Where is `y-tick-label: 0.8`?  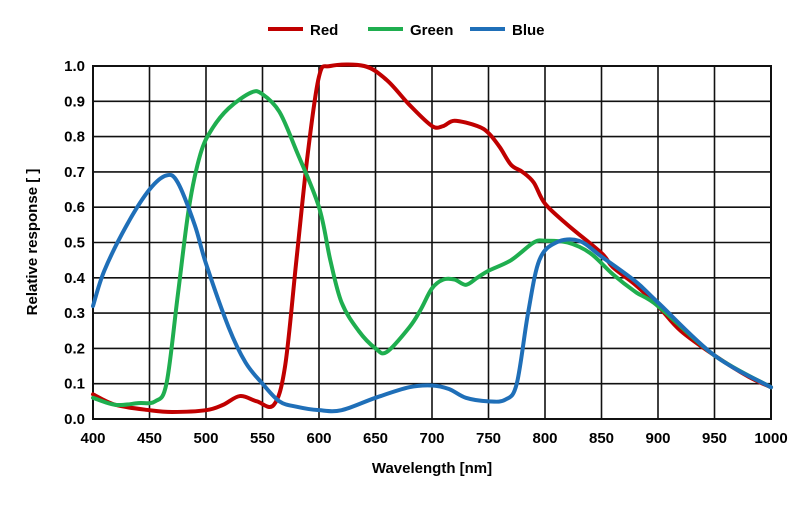
y-tick-label: 0.8 is located at coordinates (74, 137).